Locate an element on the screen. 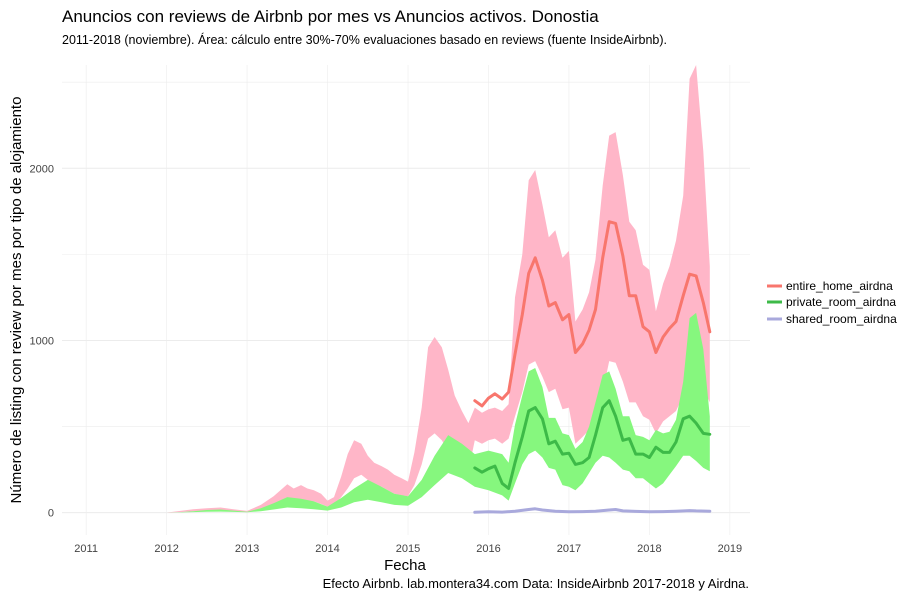 This screenshot has height=600, width=900. x-tick-label: 2017 is located at coordinates (569, 549).